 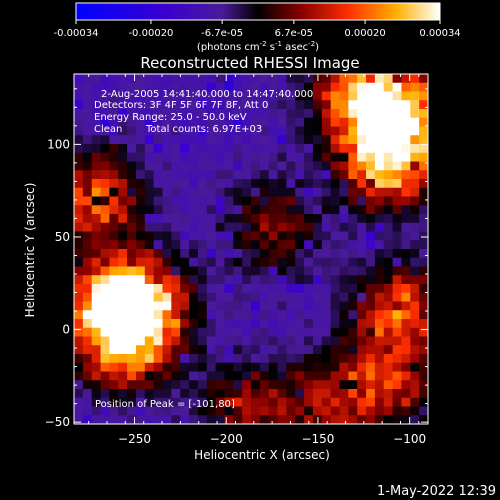 I want to click on timestamp: 1-May-2022 12:39, so click(x=436, y=491).